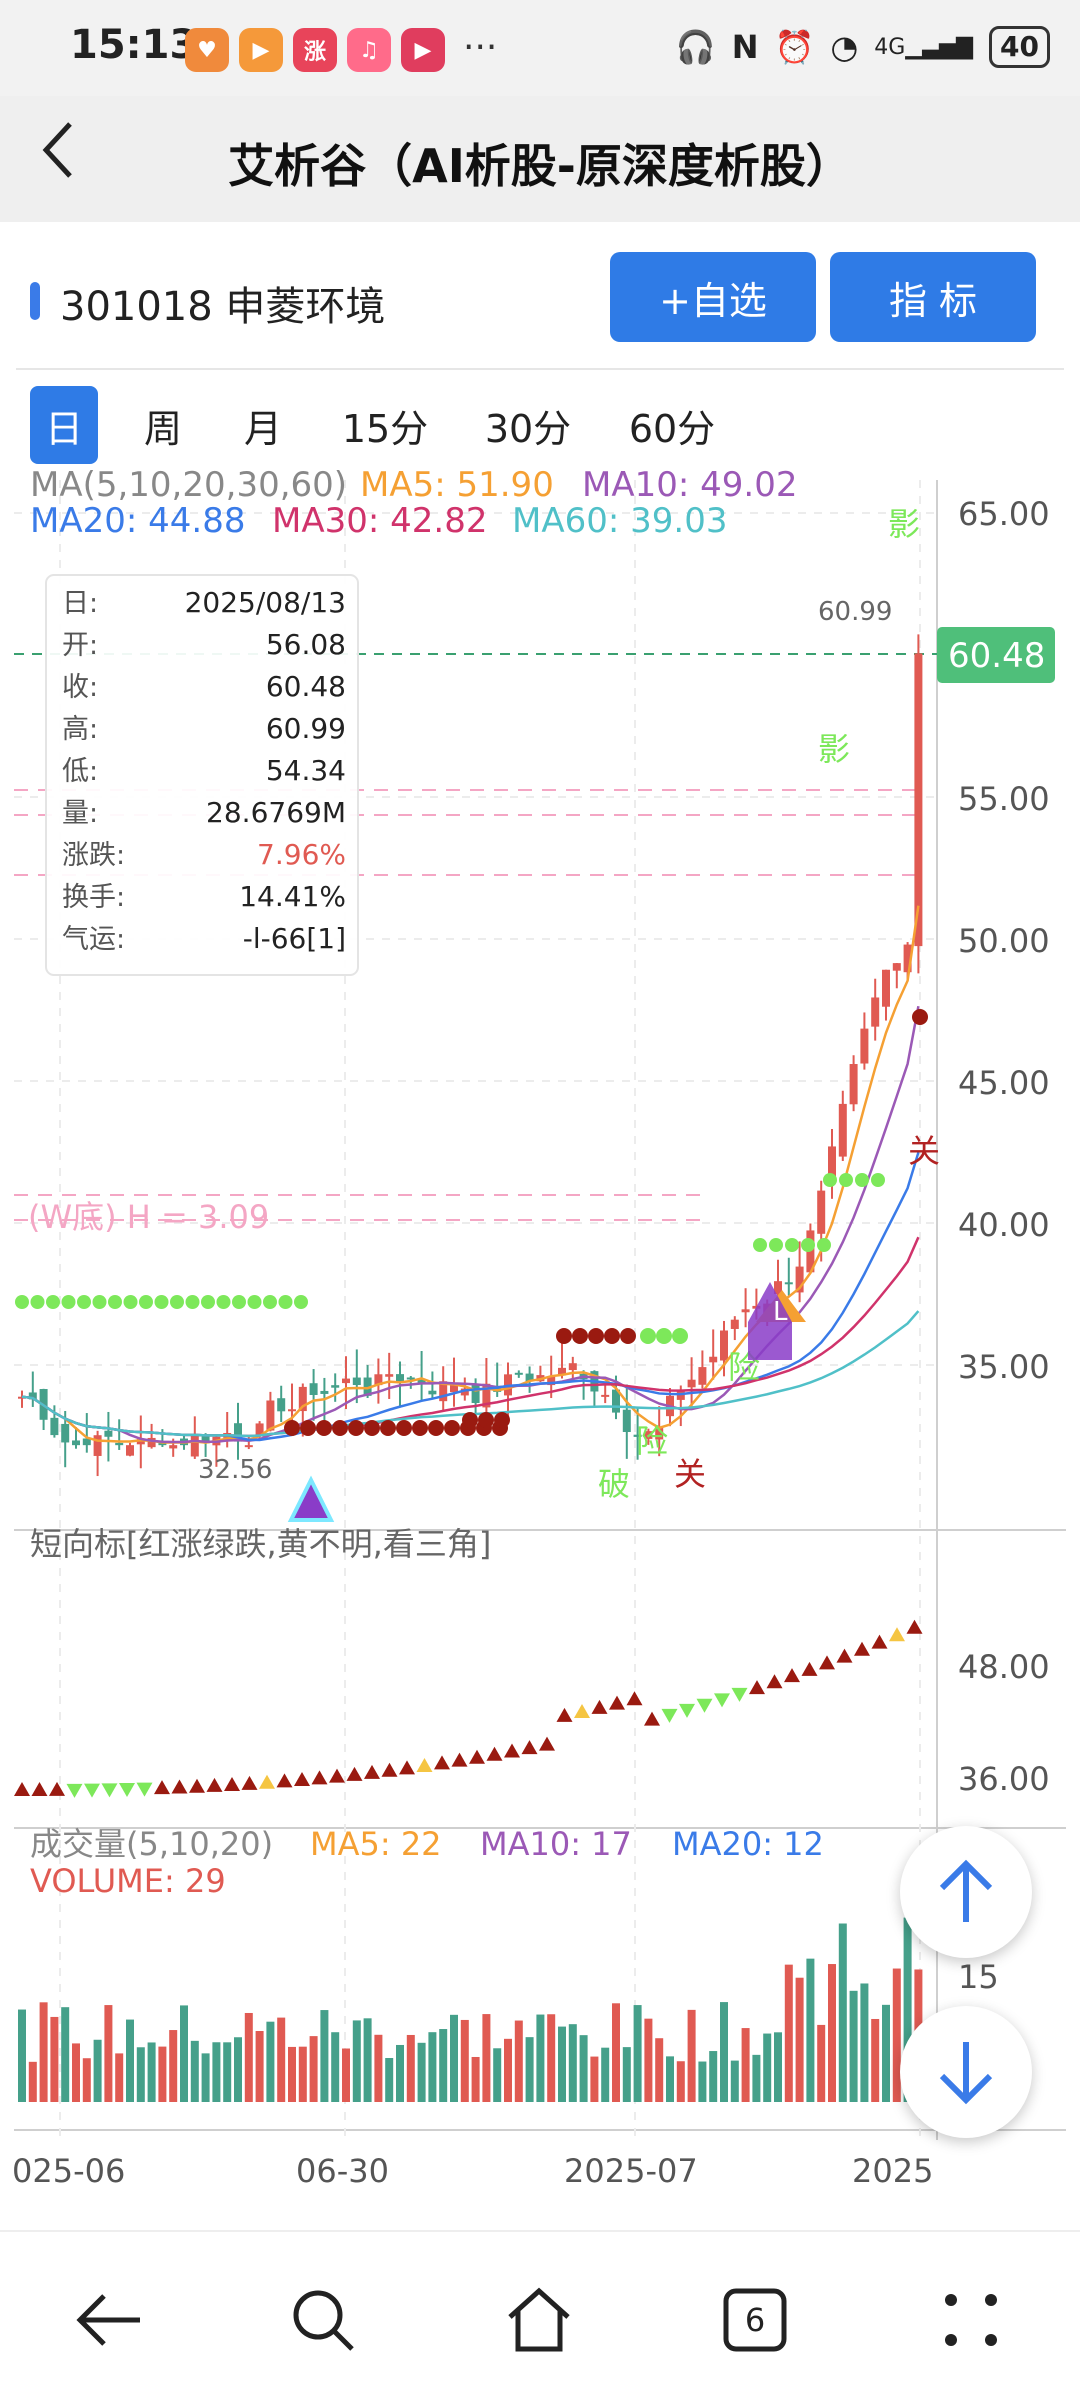  I want to click on info-value: 56.08, so click(306, 644).